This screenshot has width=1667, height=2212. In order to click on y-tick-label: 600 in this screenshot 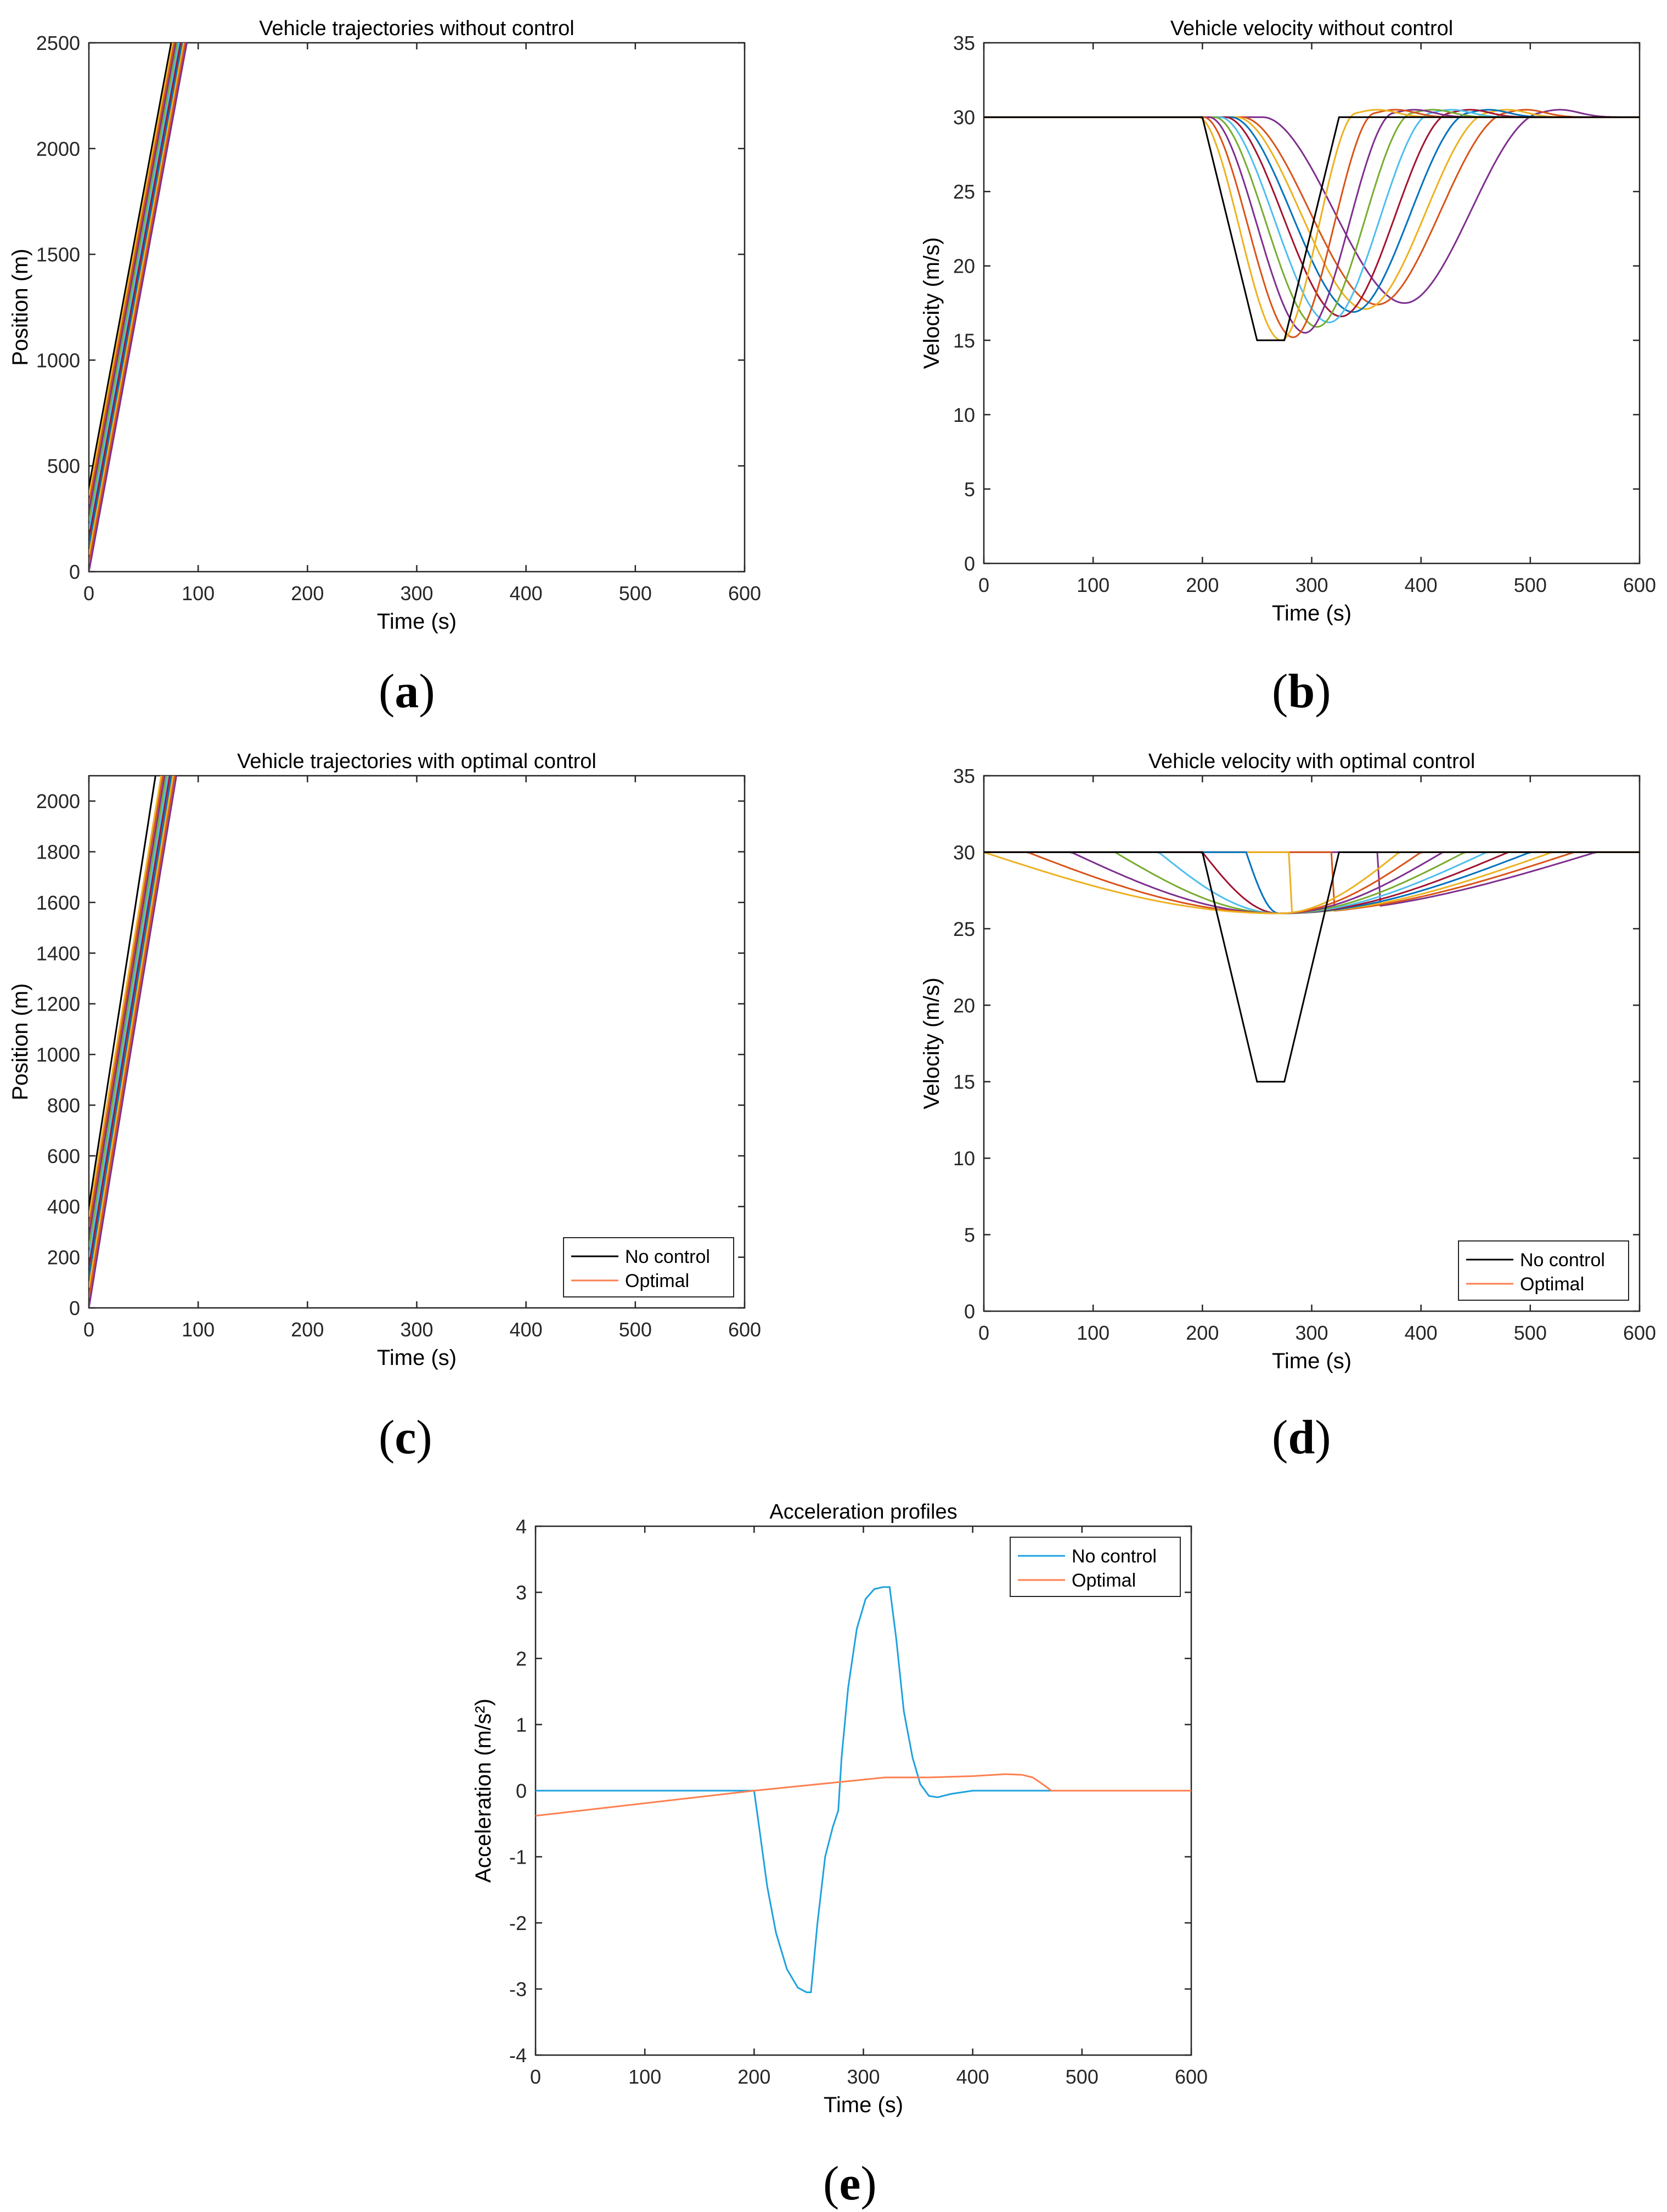, I will do `click(64, 1156)`.